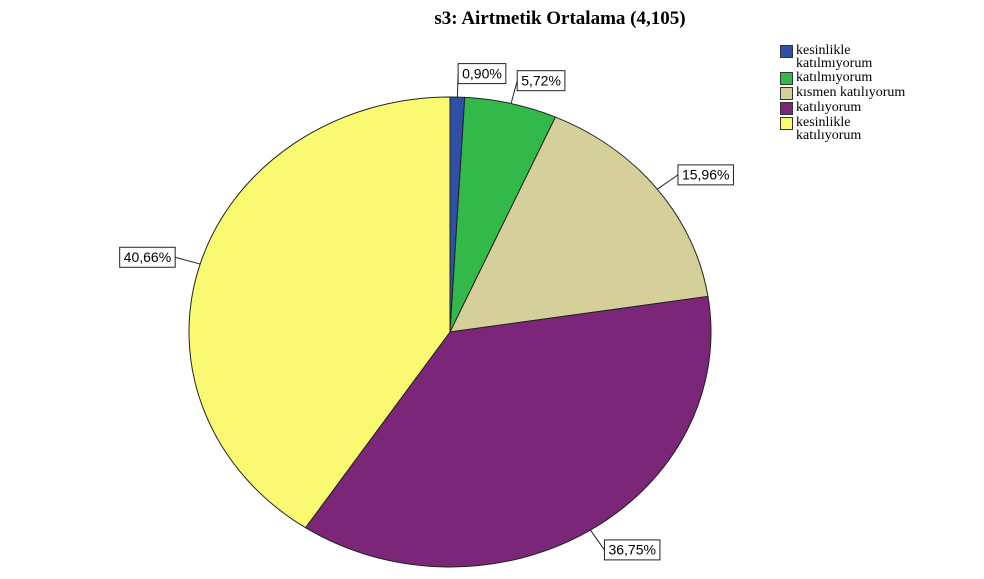  I want to click on legend-item: kısmen katılıyorum, so click(850, 93).